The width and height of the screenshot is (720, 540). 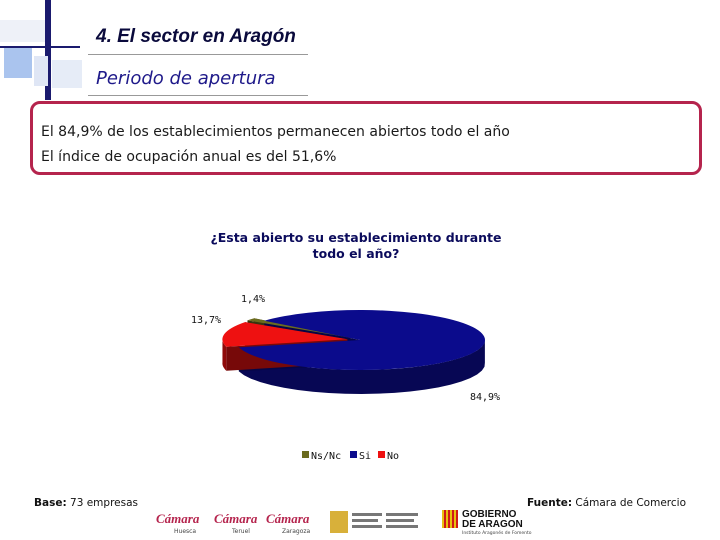 I want to click on slice-si, so click(x=361, y=340).